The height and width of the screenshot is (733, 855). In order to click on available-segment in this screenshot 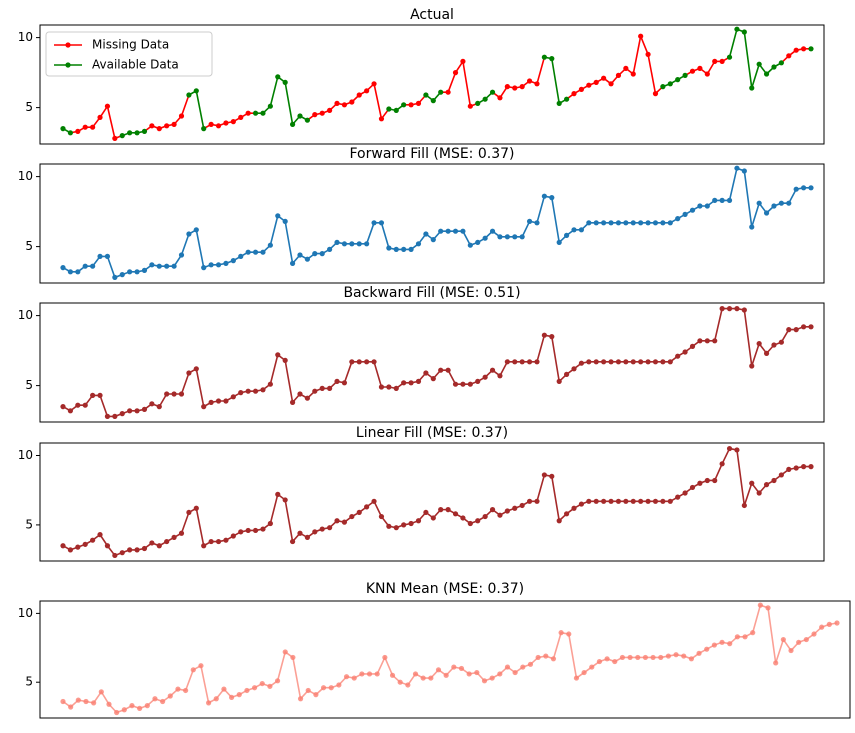, I will do `click(733, 43)`.